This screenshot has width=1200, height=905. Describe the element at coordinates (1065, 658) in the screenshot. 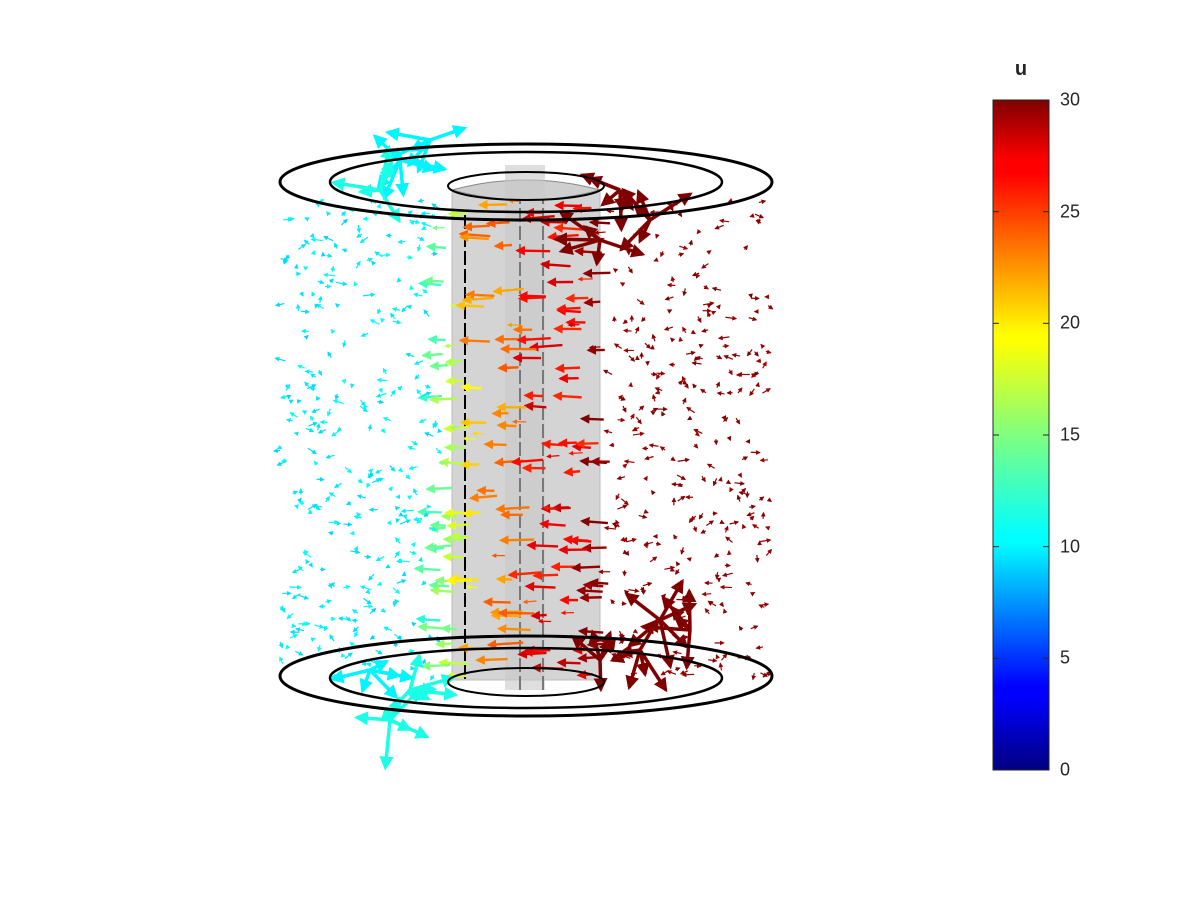

I see `colorbar-tick-label: 5` at that location.